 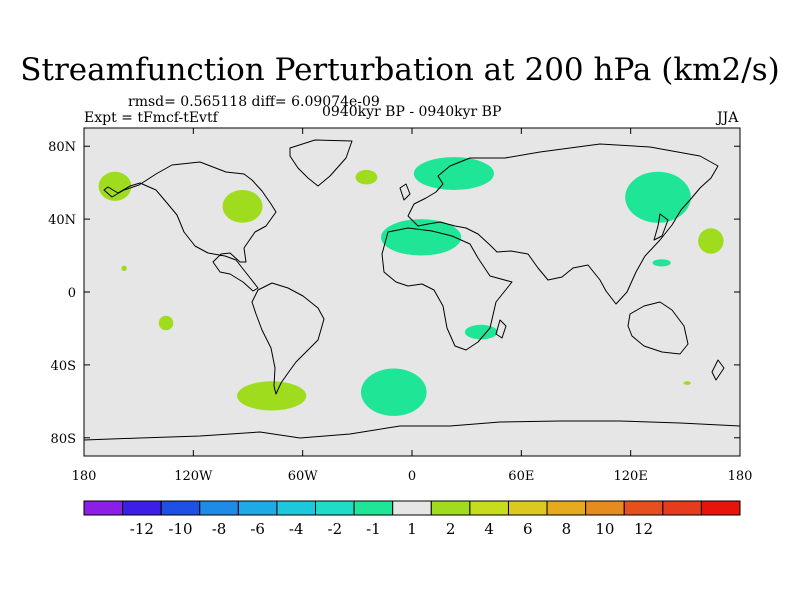 What do you see at coordinates (447, 289) in the screenshot?
I see `coastline-africa` at bounding box center [447, 289].